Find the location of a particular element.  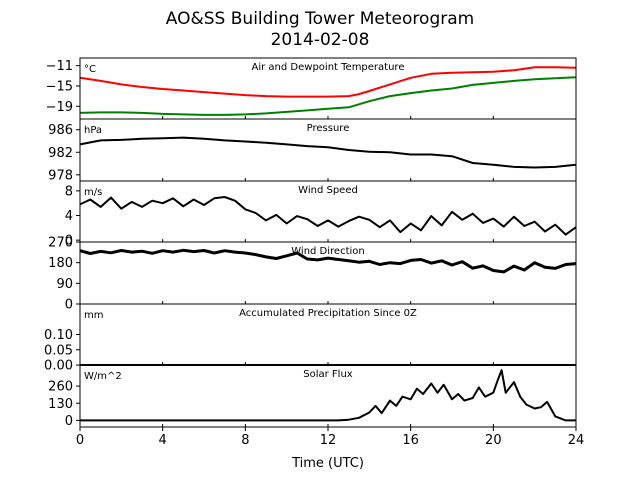

panel-unit: hPa is located at coordinates (93, 130).